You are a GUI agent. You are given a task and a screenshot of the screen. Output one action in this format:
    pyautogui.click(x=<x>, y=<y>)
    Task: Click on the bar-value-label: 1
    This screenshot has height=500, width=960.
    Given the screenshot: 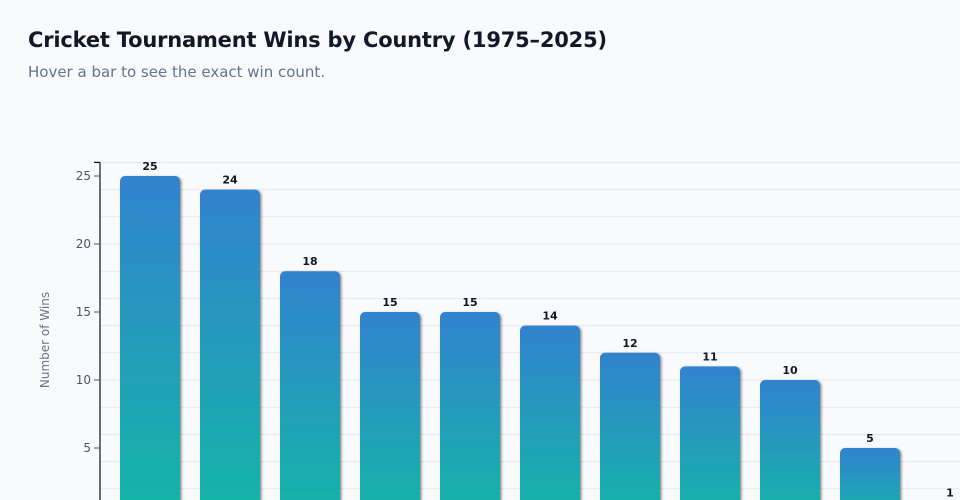 What is the action you would take?
    pyautogui.click(x=950, y=492)
    